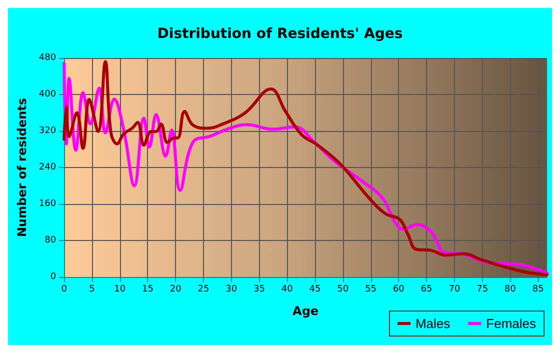 This screenshot has height=353, width=560. What do you see at coordinates (259, 289) in the screenshot?
I see `x-tick-label: 35` at bounding box center [259, 289].